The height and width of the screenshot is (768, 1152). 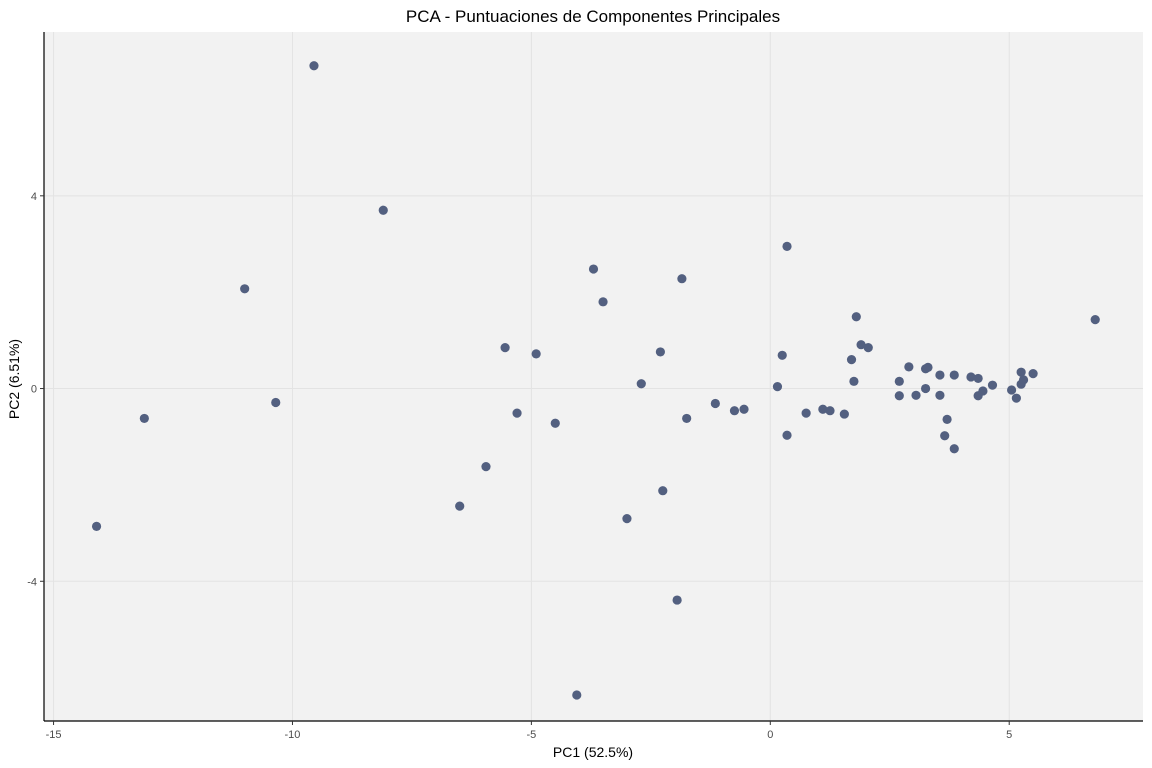 I want to click on x-tick-label-2: -5, so click(x=531, y=735).